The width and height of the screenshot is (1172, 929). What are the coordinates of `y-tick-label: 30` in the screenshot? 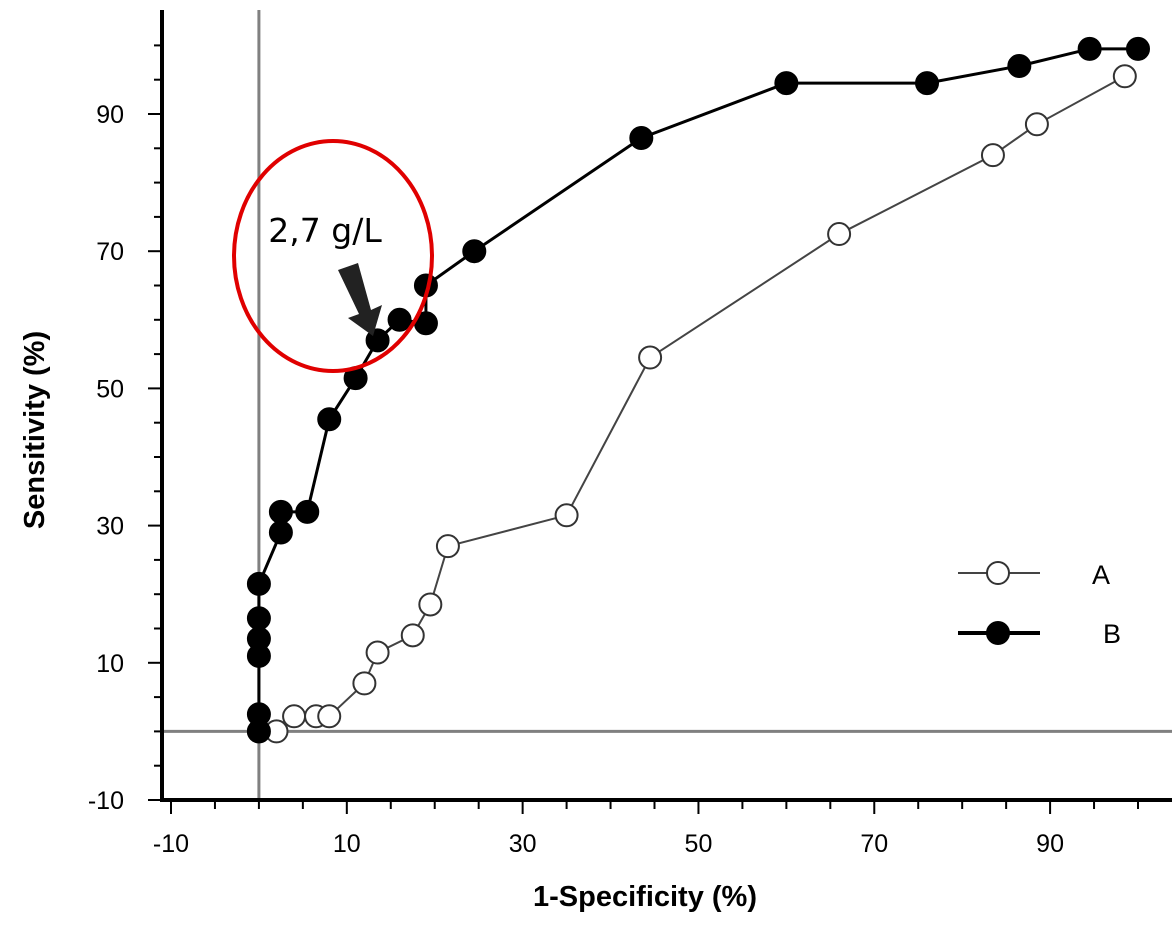 It's located at (110, 527).